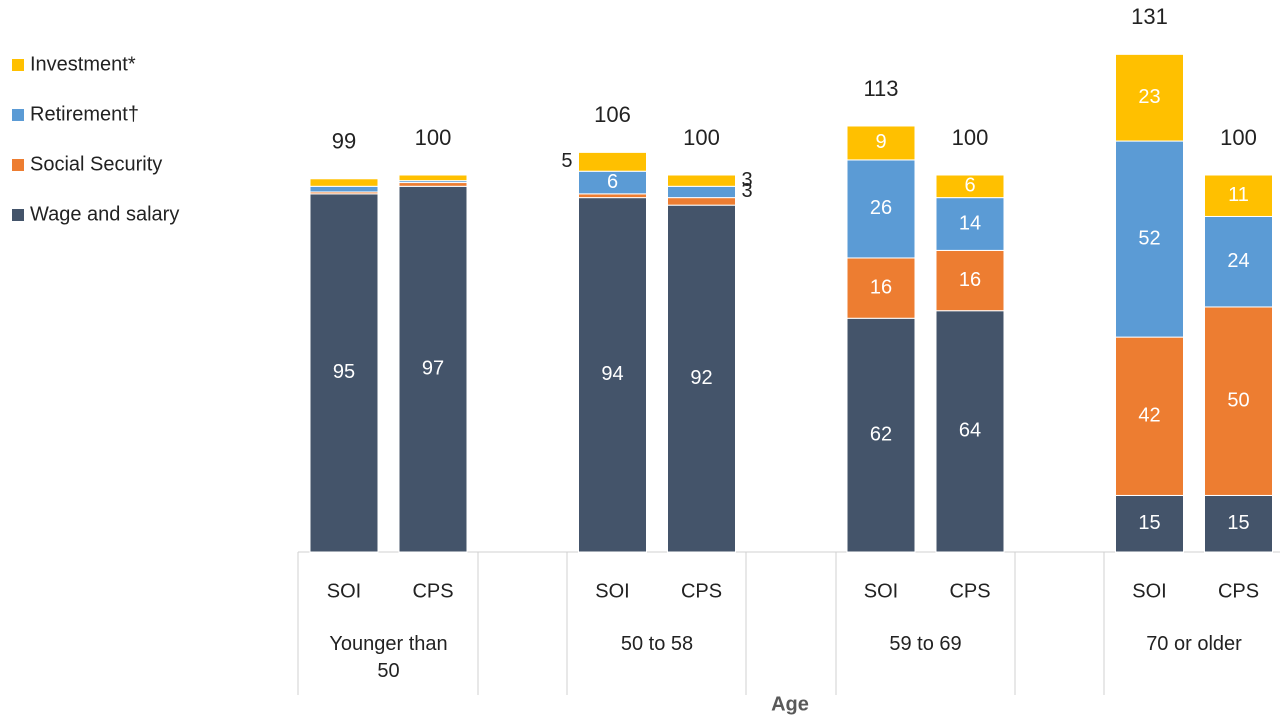 This screenshot has height=719, width=1280. I want to click on group-label: 59 to 69, so click(925, 644).